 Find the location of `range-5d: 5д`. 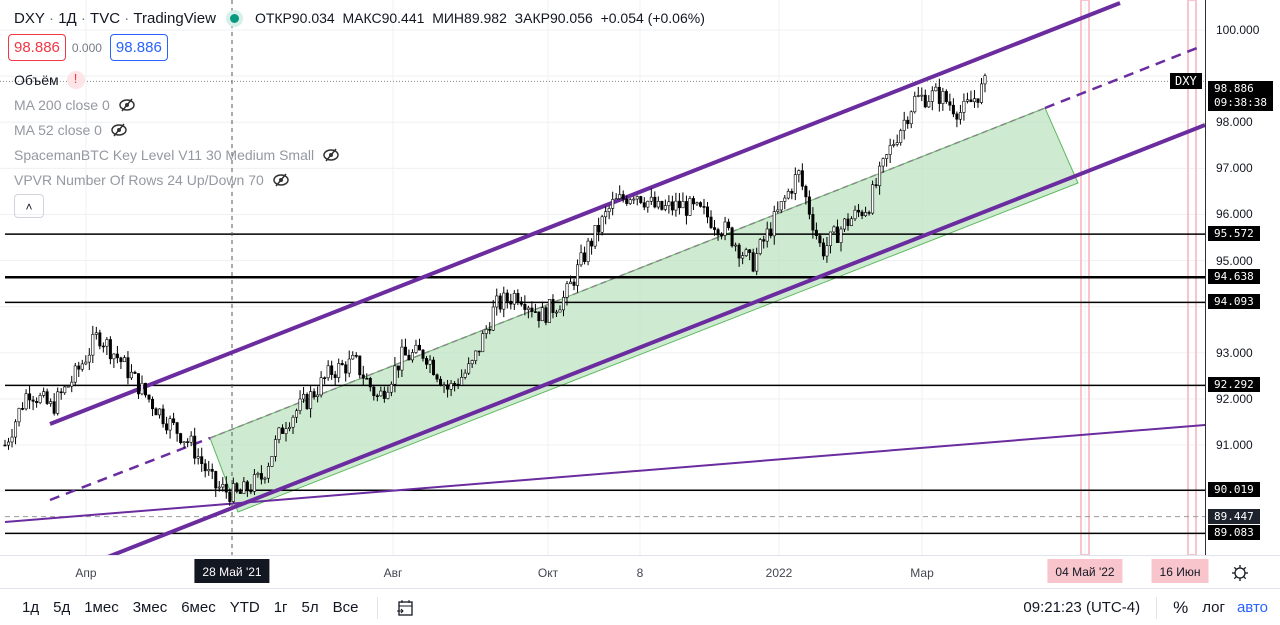

range-5d: 5д is located at coordinates (62, 607).